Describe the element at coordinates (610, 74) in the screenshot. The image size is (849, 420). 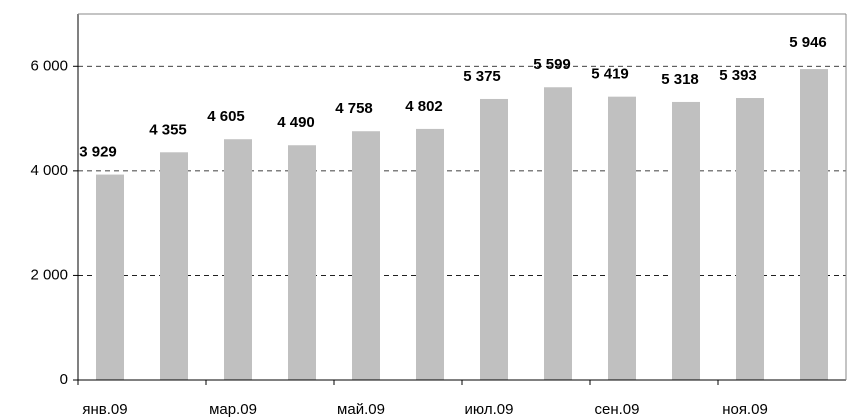
I see `value-label: 5 419` at that location.